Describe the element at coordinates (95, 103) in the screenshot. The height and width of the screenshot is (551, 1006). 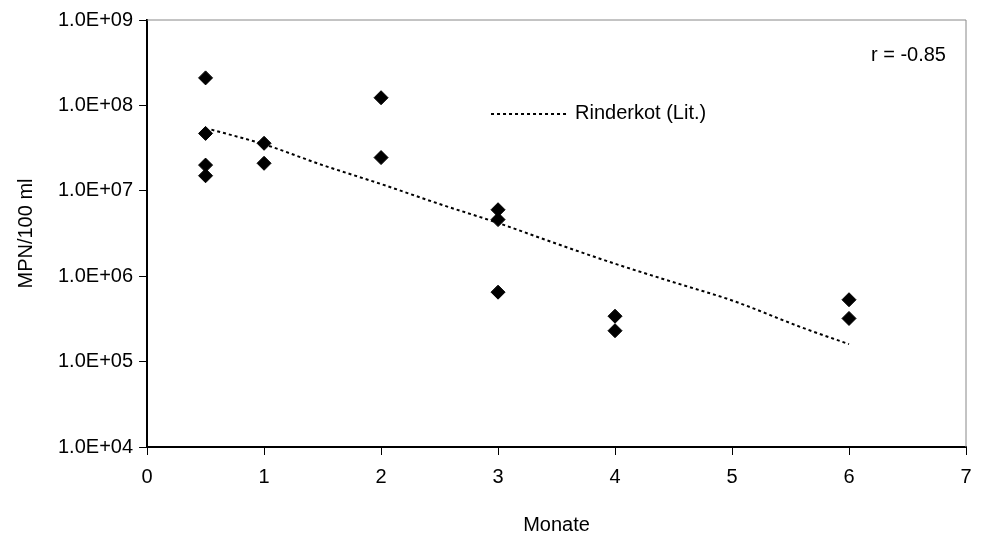
I see `y-tick-label: 1.0E+08` at that location.